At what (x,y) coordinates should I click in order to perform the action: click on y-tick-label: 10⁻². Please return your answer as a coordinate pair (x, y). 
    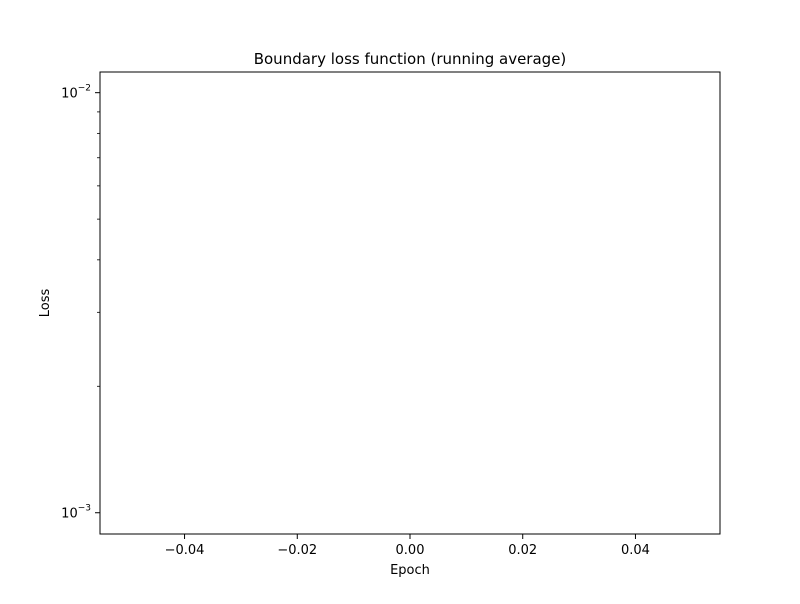
    Looking at the image, I should click on (76, 93).